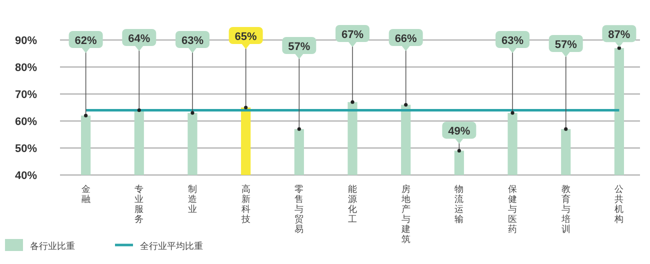 The width and height of the screenshot is (650, 264). What do you see at coordinates (192, 199) in the screenshot?
I see `x-tick-label: 制造业` at bounding box center [192, 199].